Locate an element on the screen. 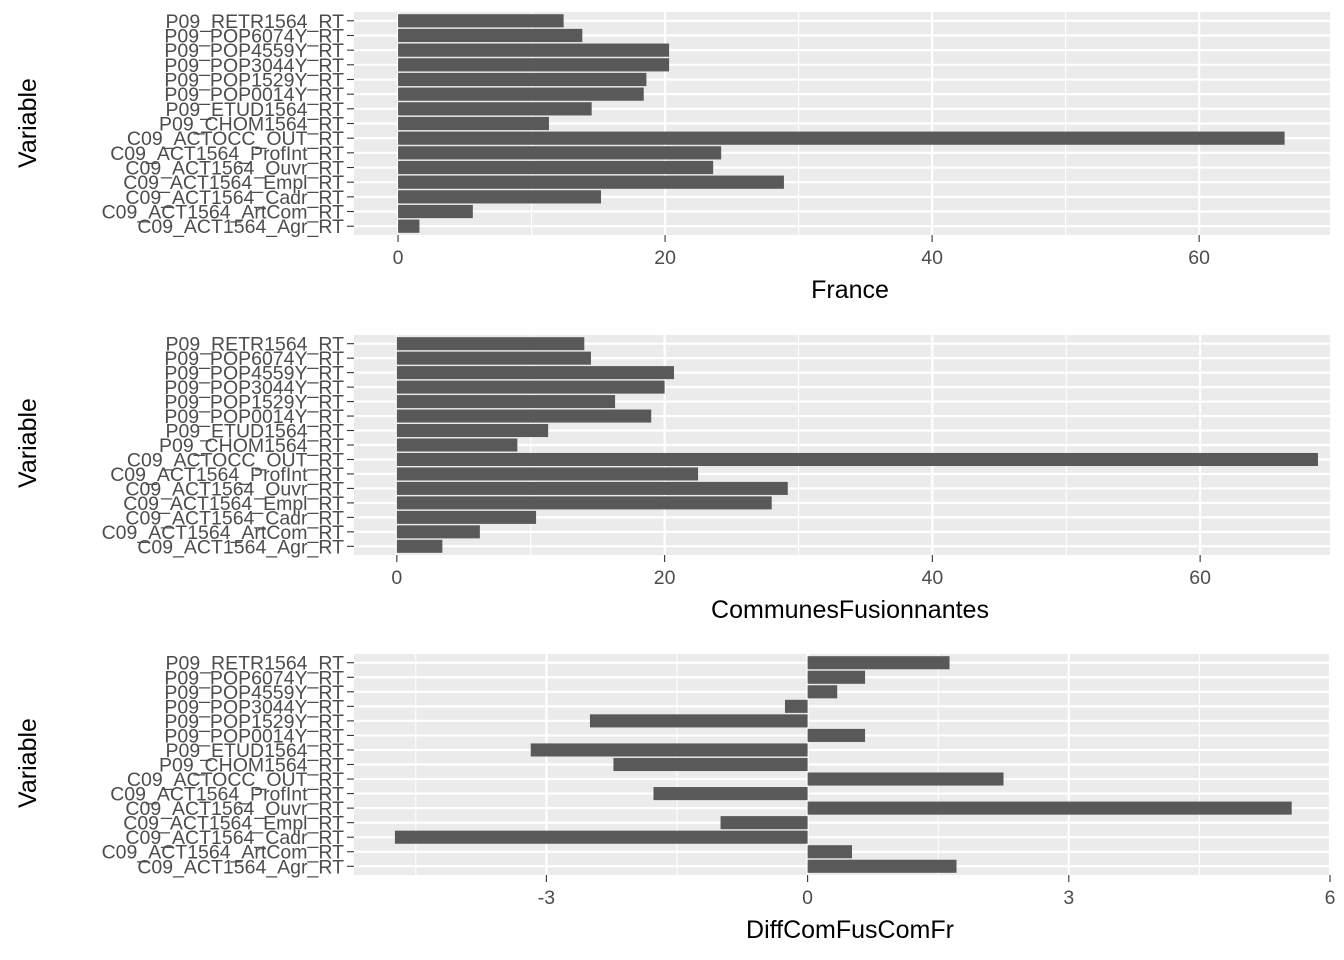 The height and width of the screenshot is (960, 1344). x-tick-label: 3 is located at coordinates (1068, 898).